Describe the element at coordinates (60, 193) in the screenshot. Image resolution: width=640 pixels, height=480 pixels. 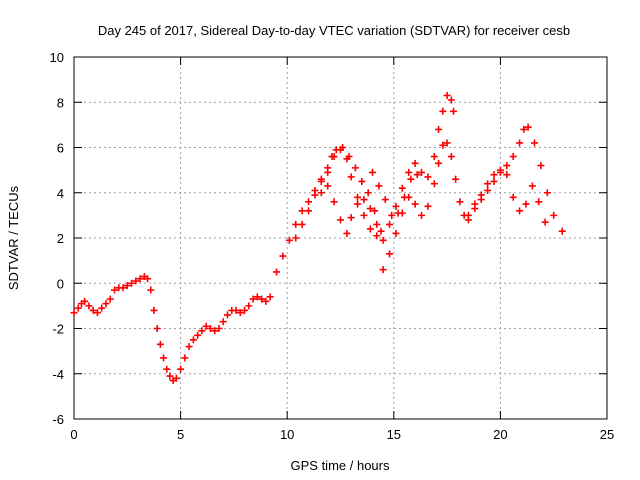
I see `y-tick-label: 4` at that location.